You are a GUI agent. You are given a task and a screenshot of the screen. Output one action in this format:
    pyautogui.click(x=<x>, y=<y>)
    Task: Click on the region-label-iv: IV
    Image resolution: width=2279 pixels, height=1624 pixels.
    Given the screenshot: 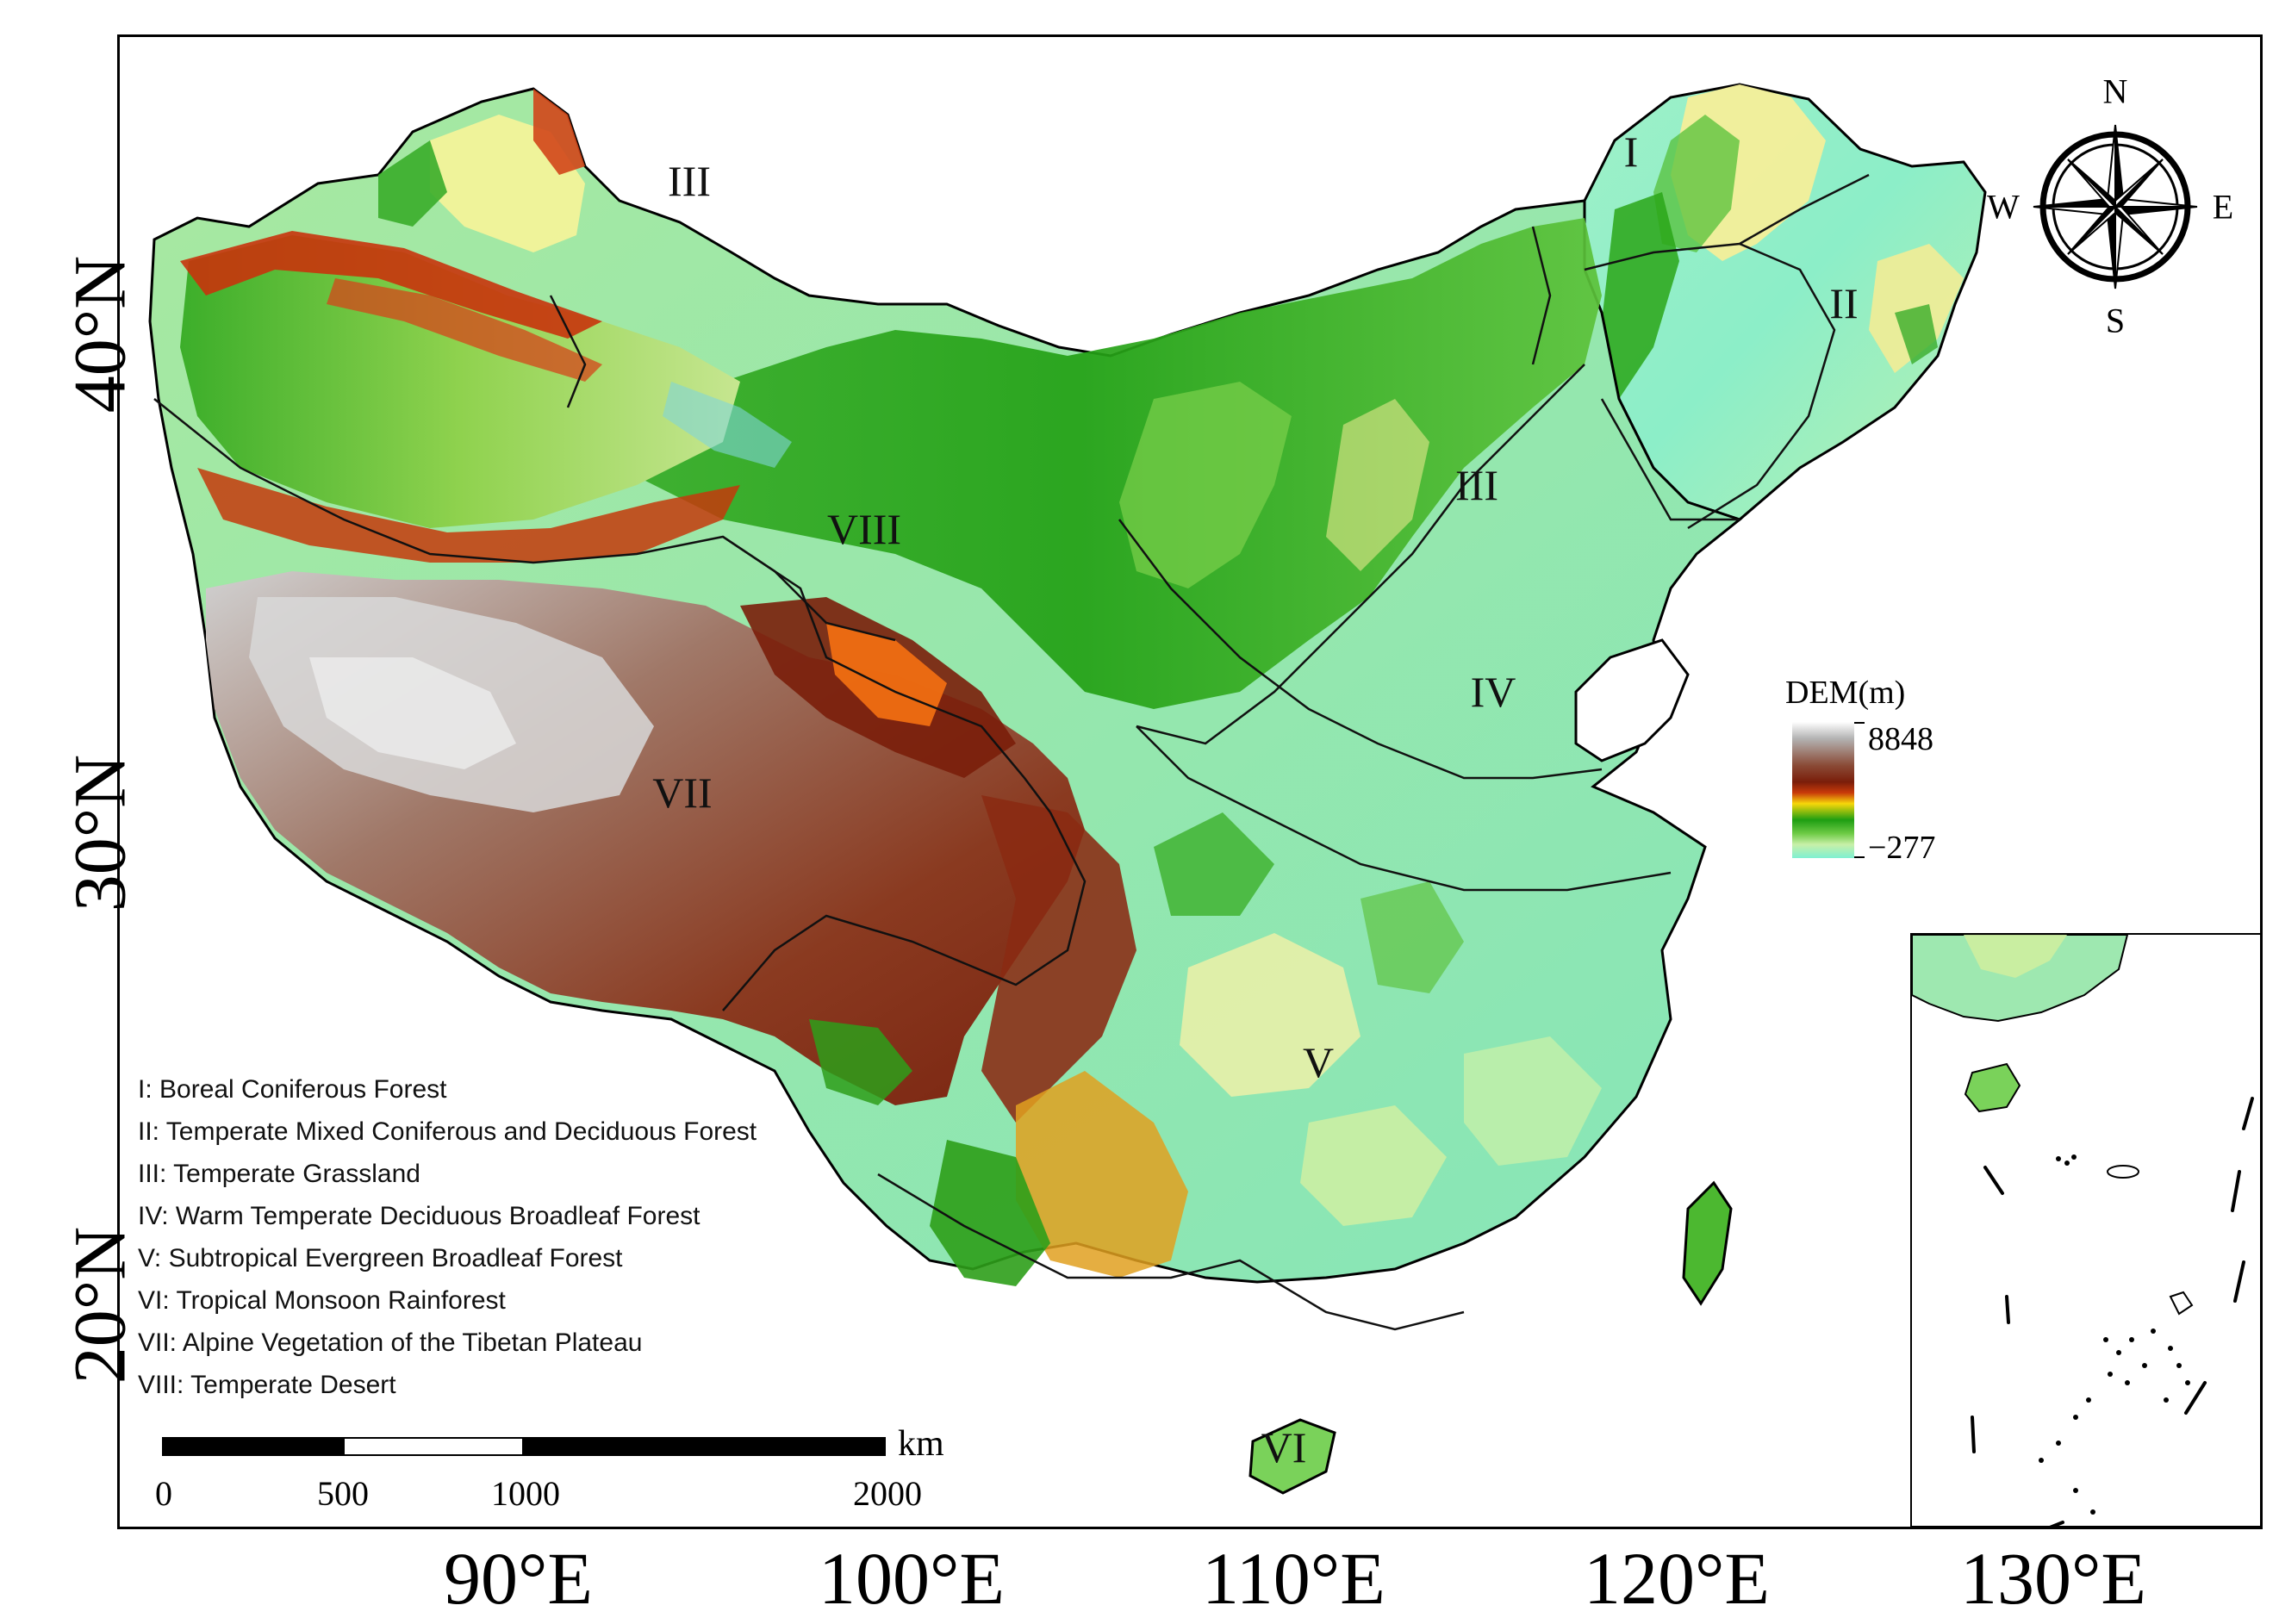 What is the action you would take?
    pyautogui.click(x=1493, y=692)
    